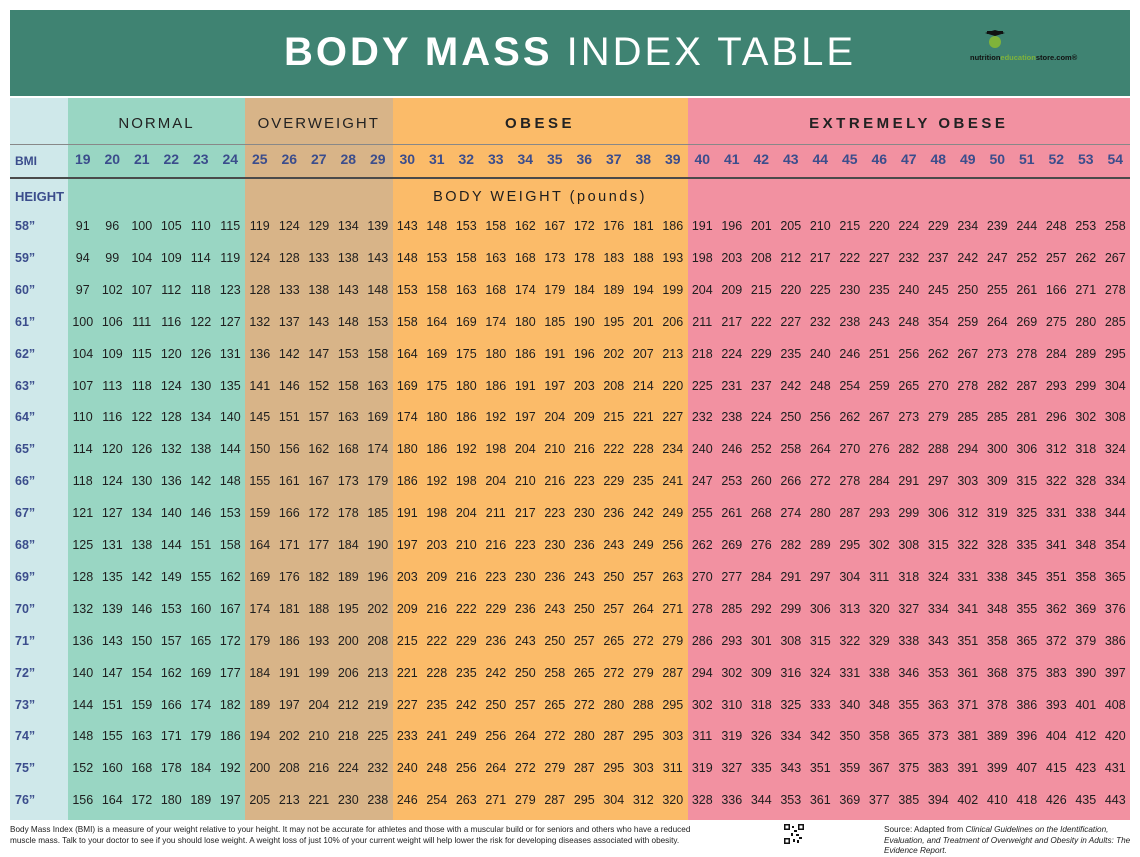  I want to click on weight-cell: 216, so click(496, 545).